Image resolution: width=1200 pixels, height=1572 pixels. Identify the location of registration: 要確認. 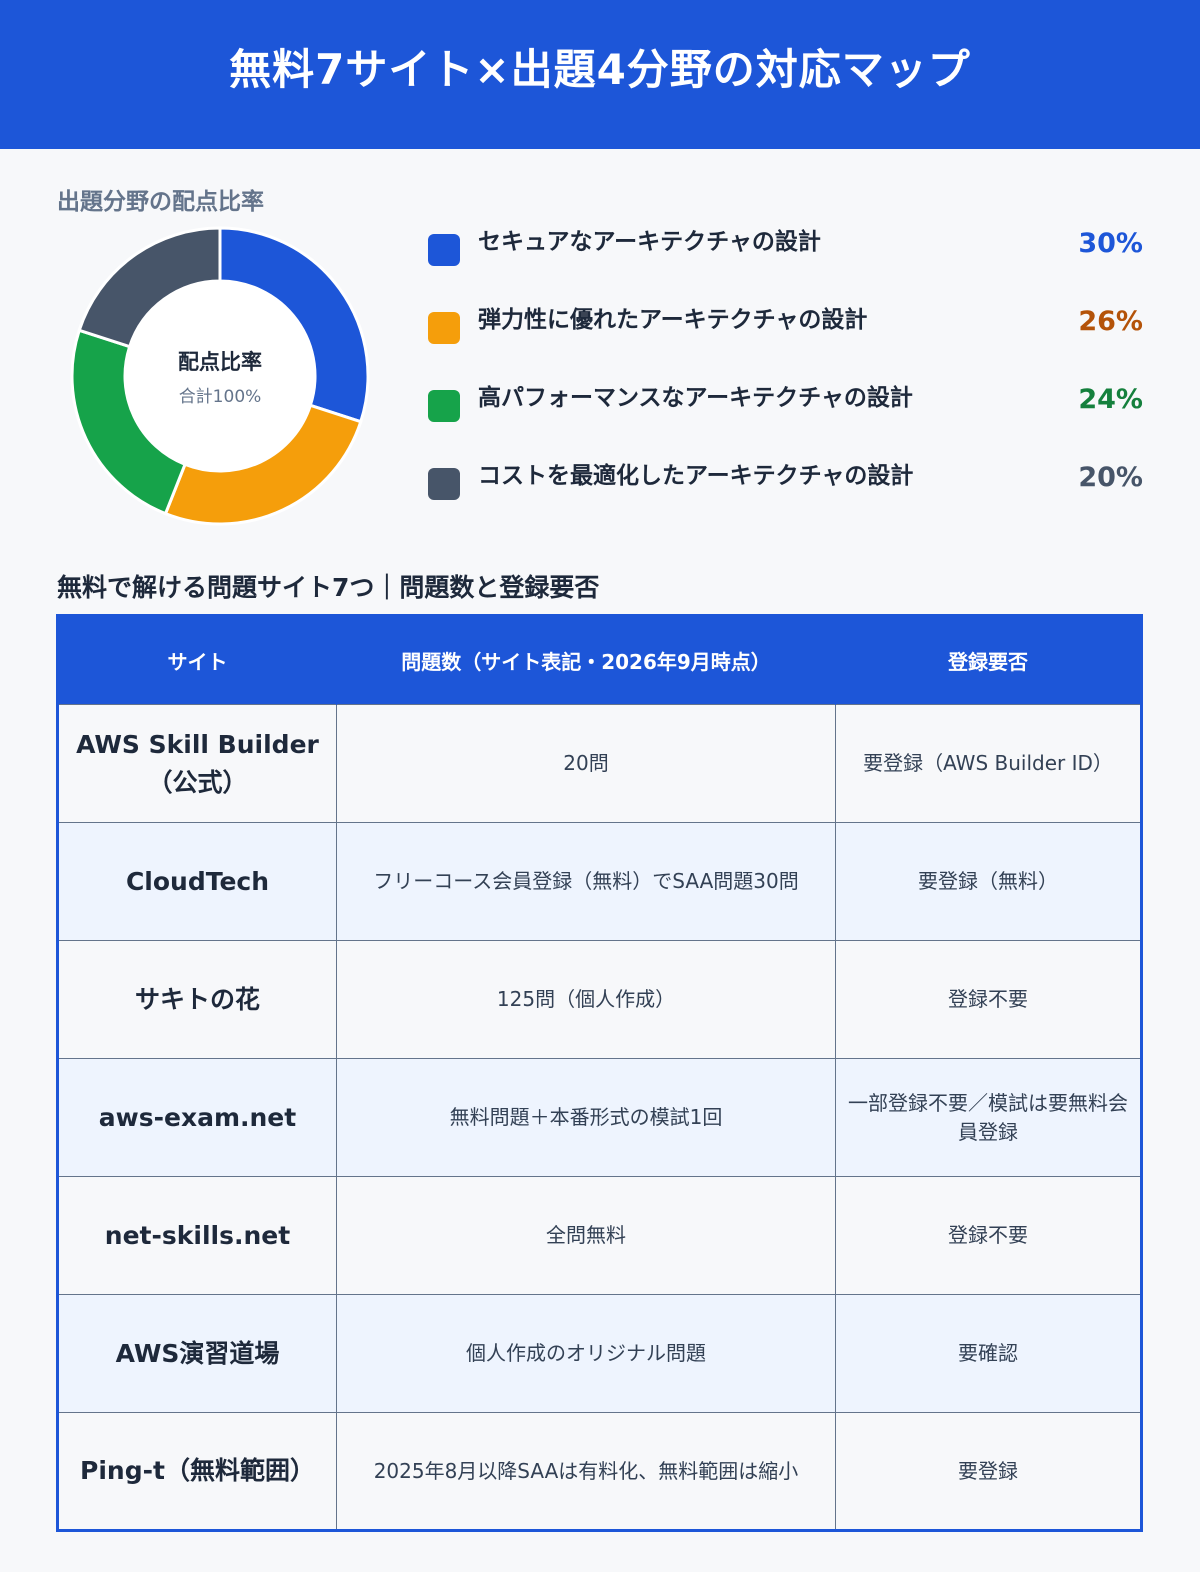
(988, 1353).